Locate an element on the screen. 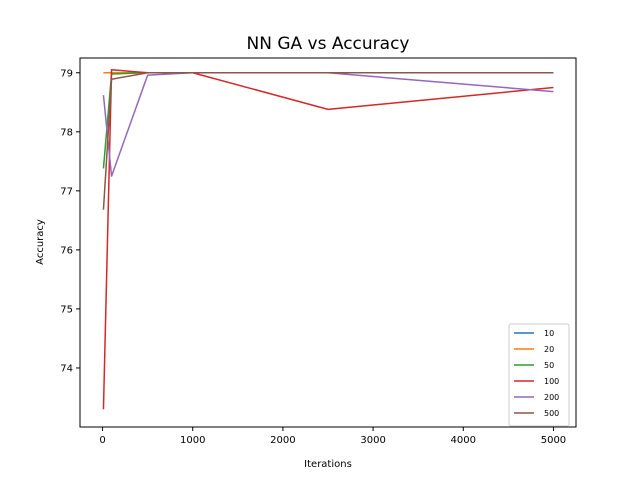 The image size is (640, 480). x-tick-label: 2000 is located at coordinates (282, 440).